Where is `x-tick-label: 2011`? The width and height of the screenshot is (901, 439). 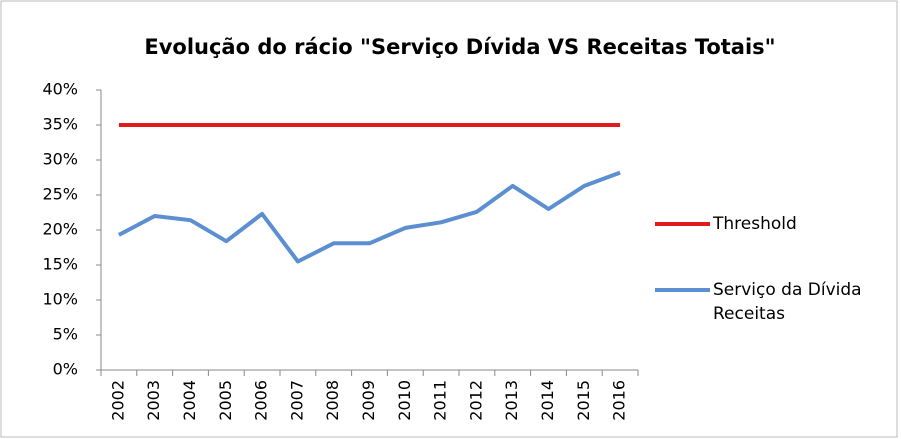 x-tick-label: 2011 is located at coordinates (440, 400).